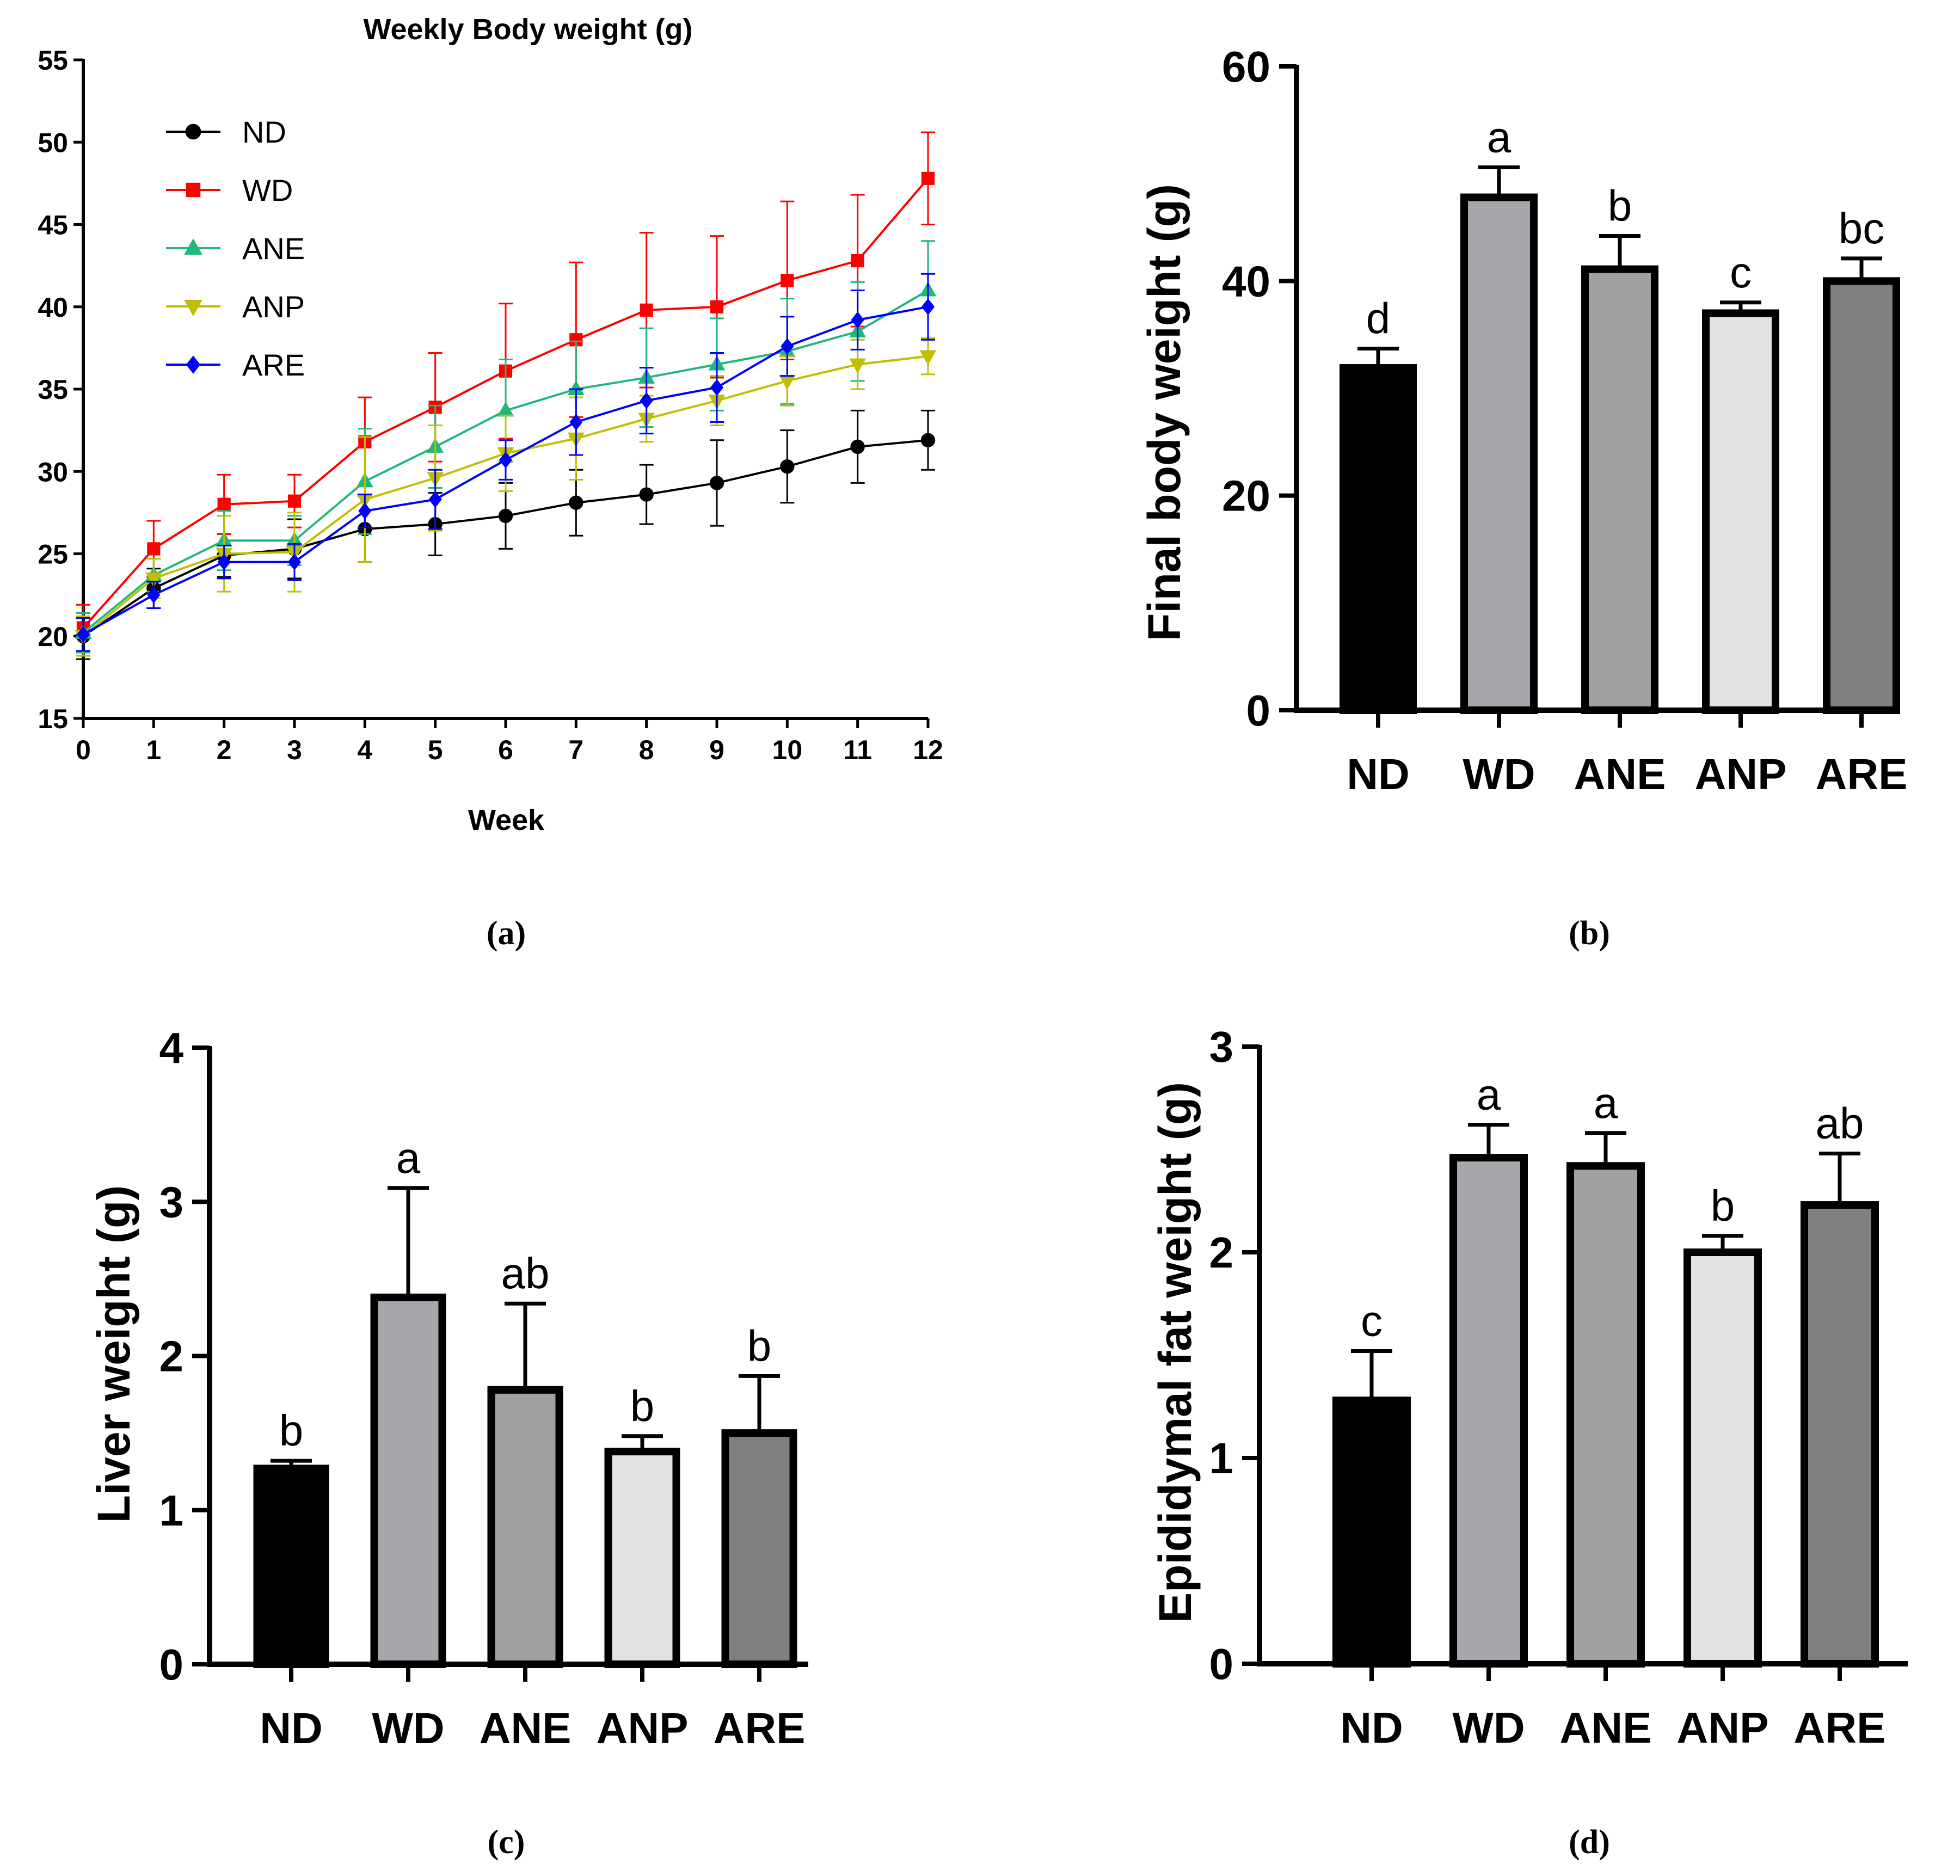  I want to click on category-label: ND, so click(291, 1728).